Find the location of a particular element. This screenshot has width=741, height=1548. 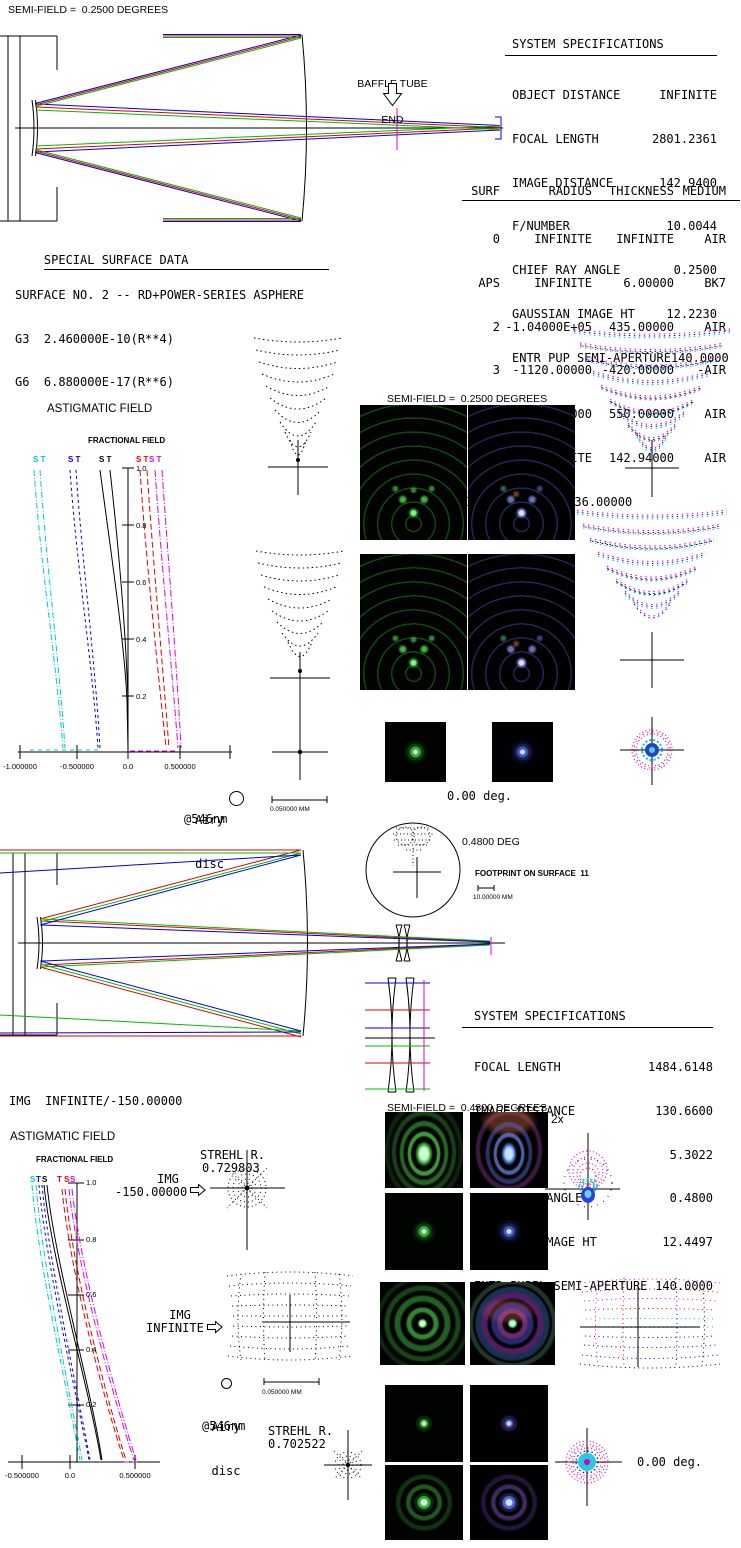

system-specs-title-1: SYSTEM SPECIFICATIONS is located at coordinates (611, 46).